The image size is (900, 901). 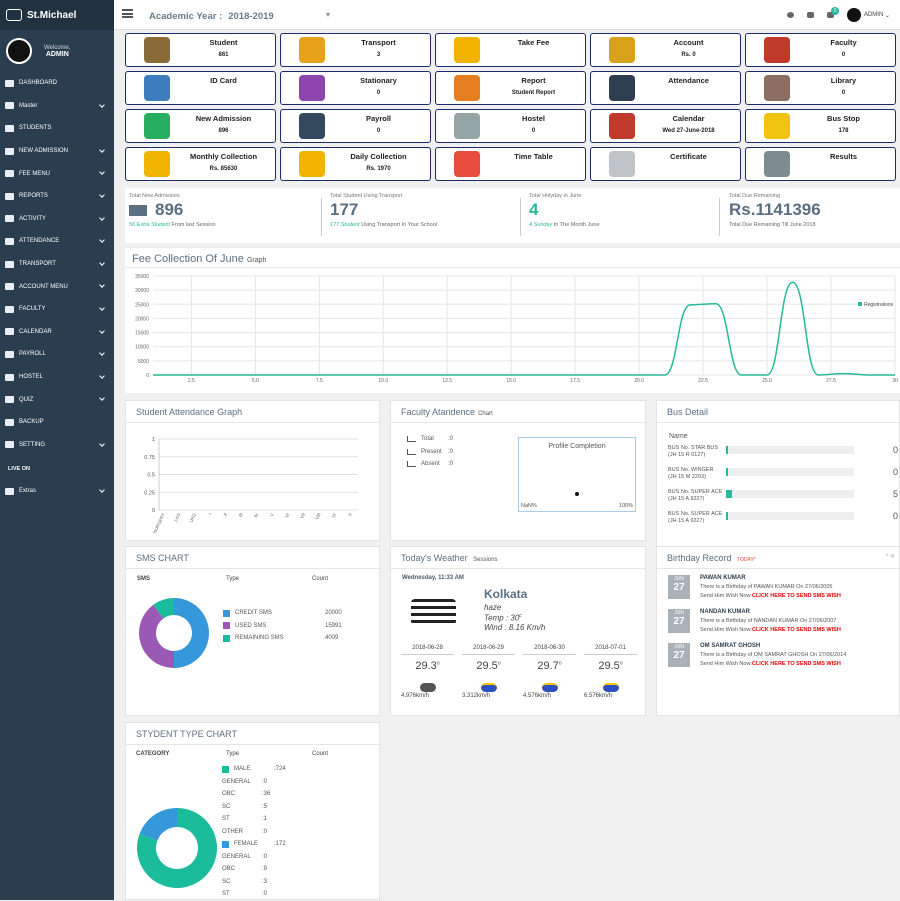 What do you see at coordinates (242, 882) in the screenshot?
I see `student-type-label: SC` at bounding box center [242, 882].